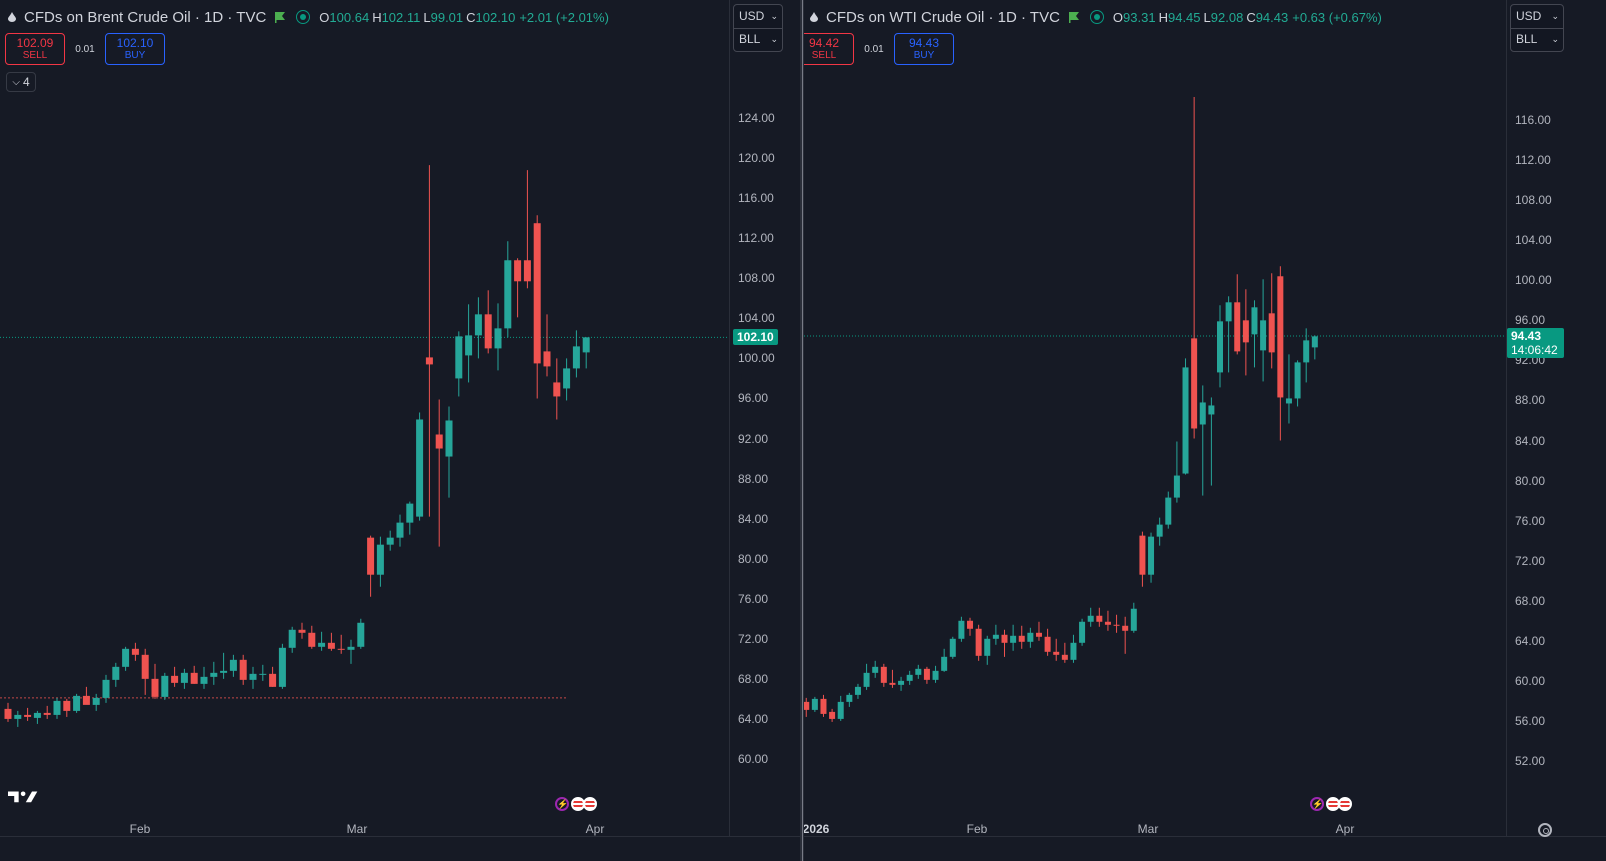  What do you see at coordinates (1545, 830) in the screenshot?
I see `gear-icon` at bounding box center [1545, 830].